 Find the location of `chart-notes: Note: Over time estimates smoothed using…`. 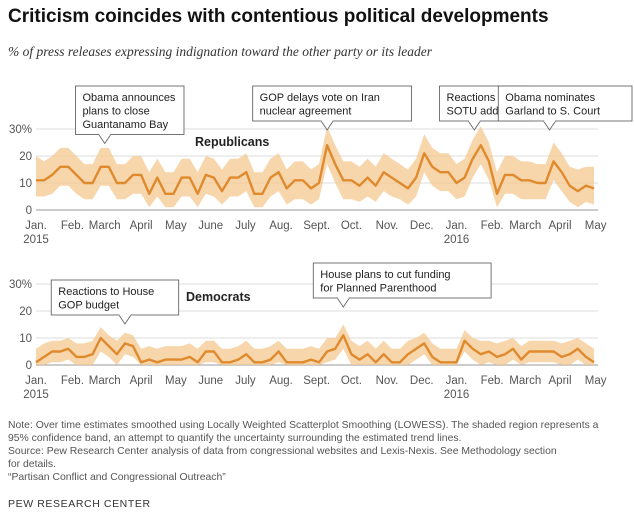

chart-notes: Note: Over time estimates smoothed using… is located at coordinates (320, 451).